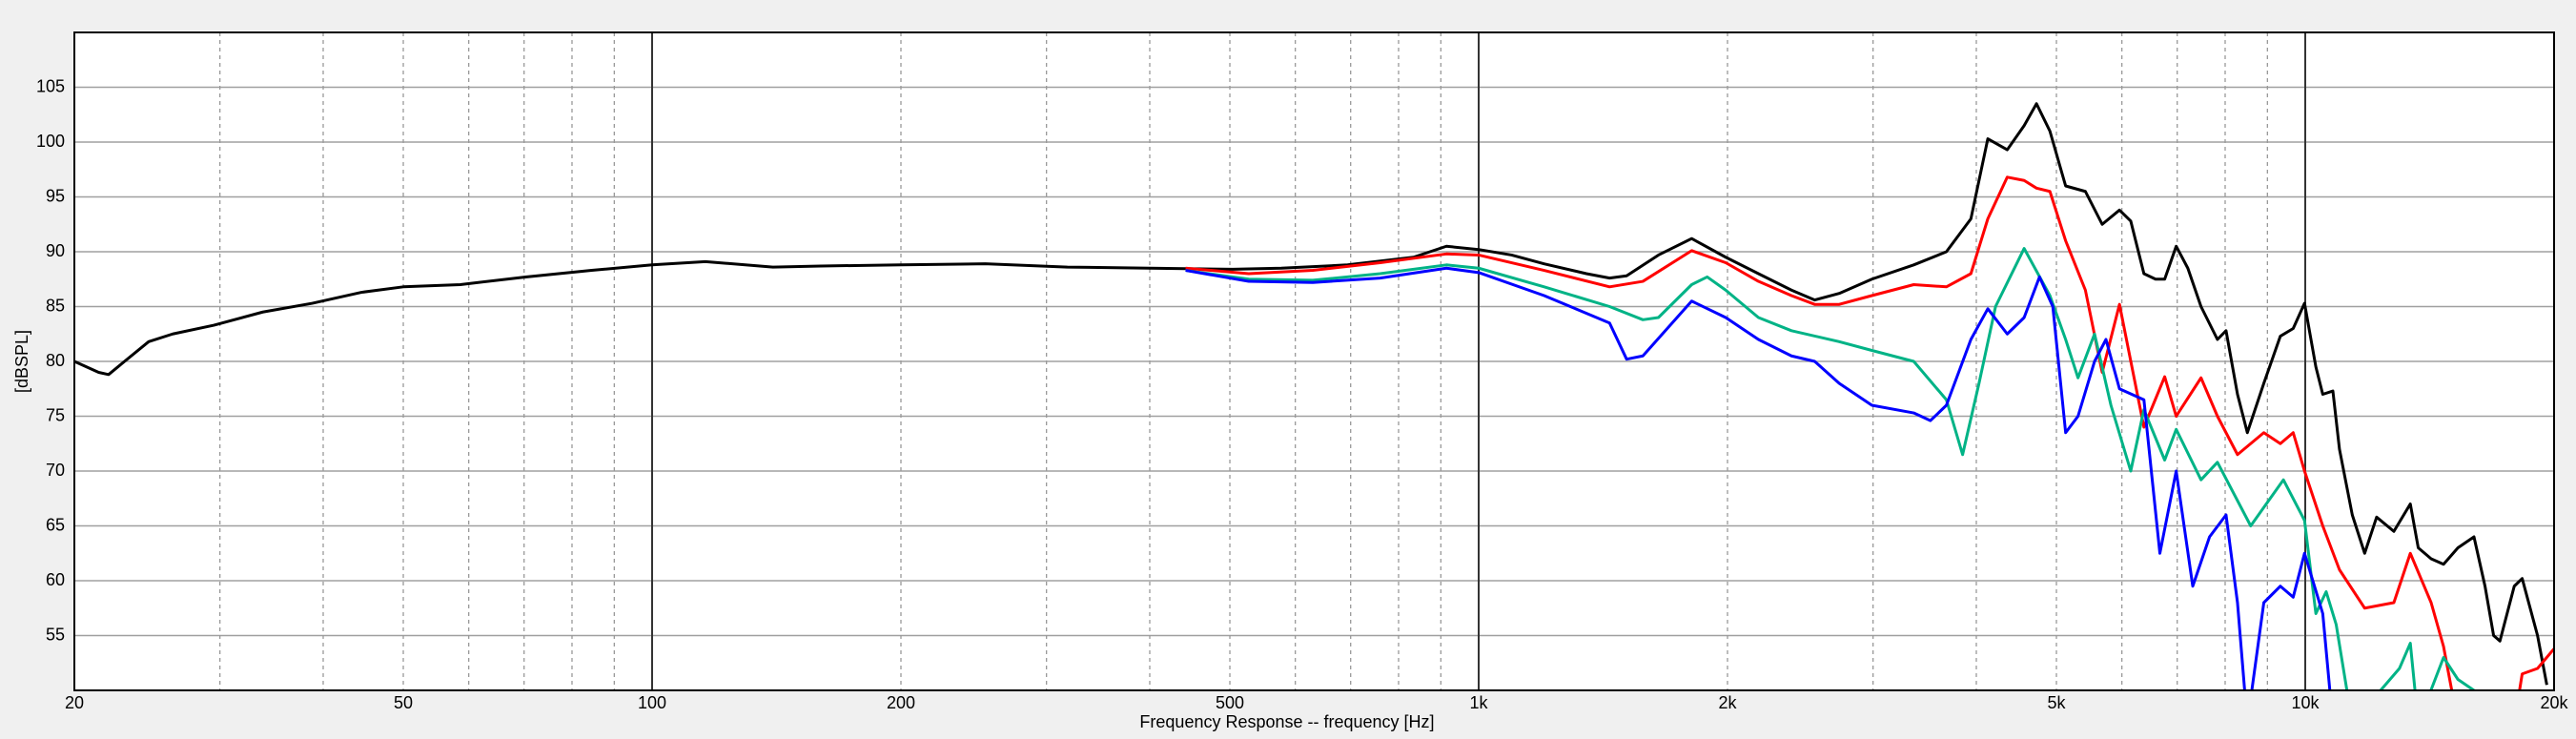  What do you see at coordinates (74, 702) in the screenshot?
I see `x-tick-label: 20` at bounding box center [74, 702].